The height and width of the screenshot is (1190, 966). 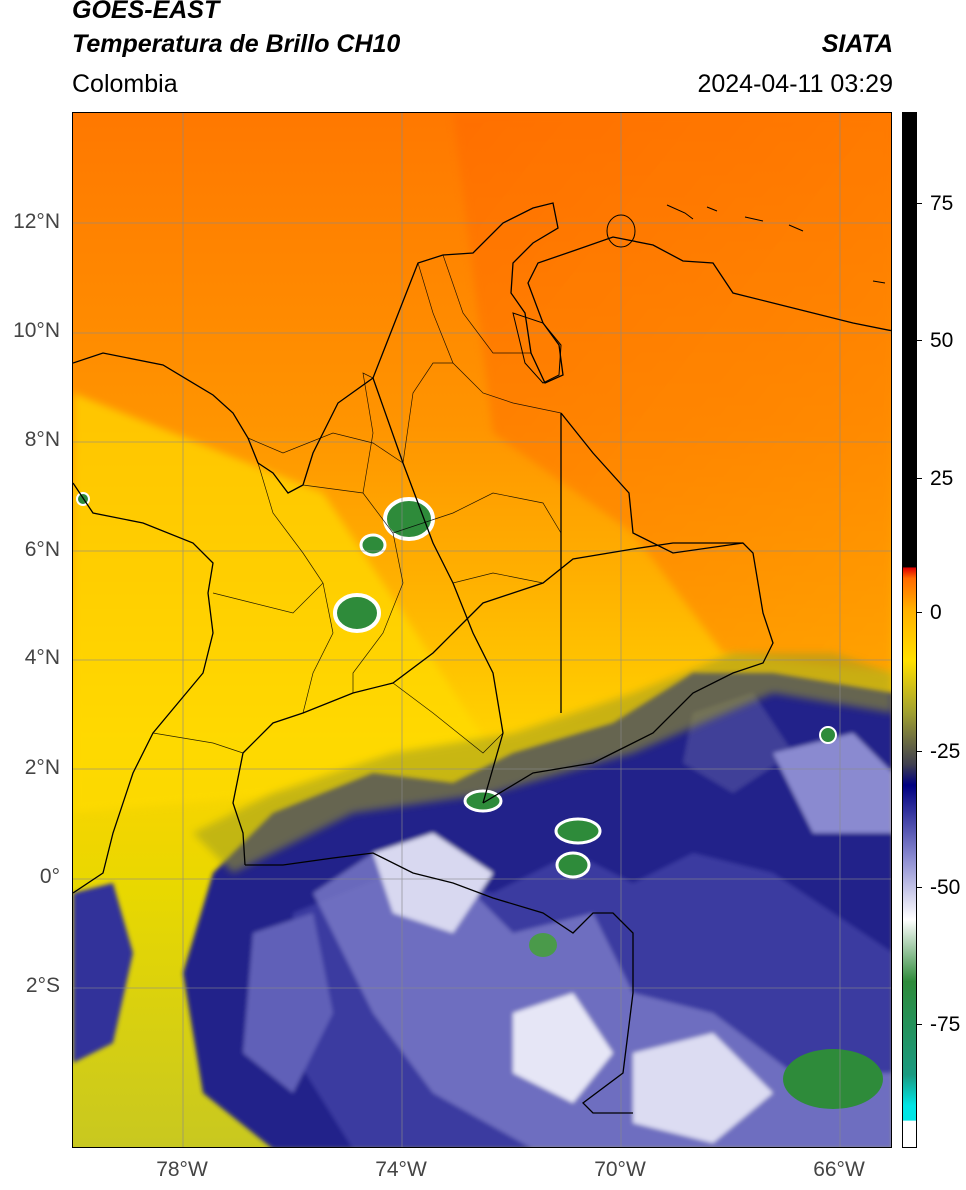 What do you see at coordinates (919, 751) in the screenshot?
I see `cbar-mark-m25` at bounding box center [919, 751].